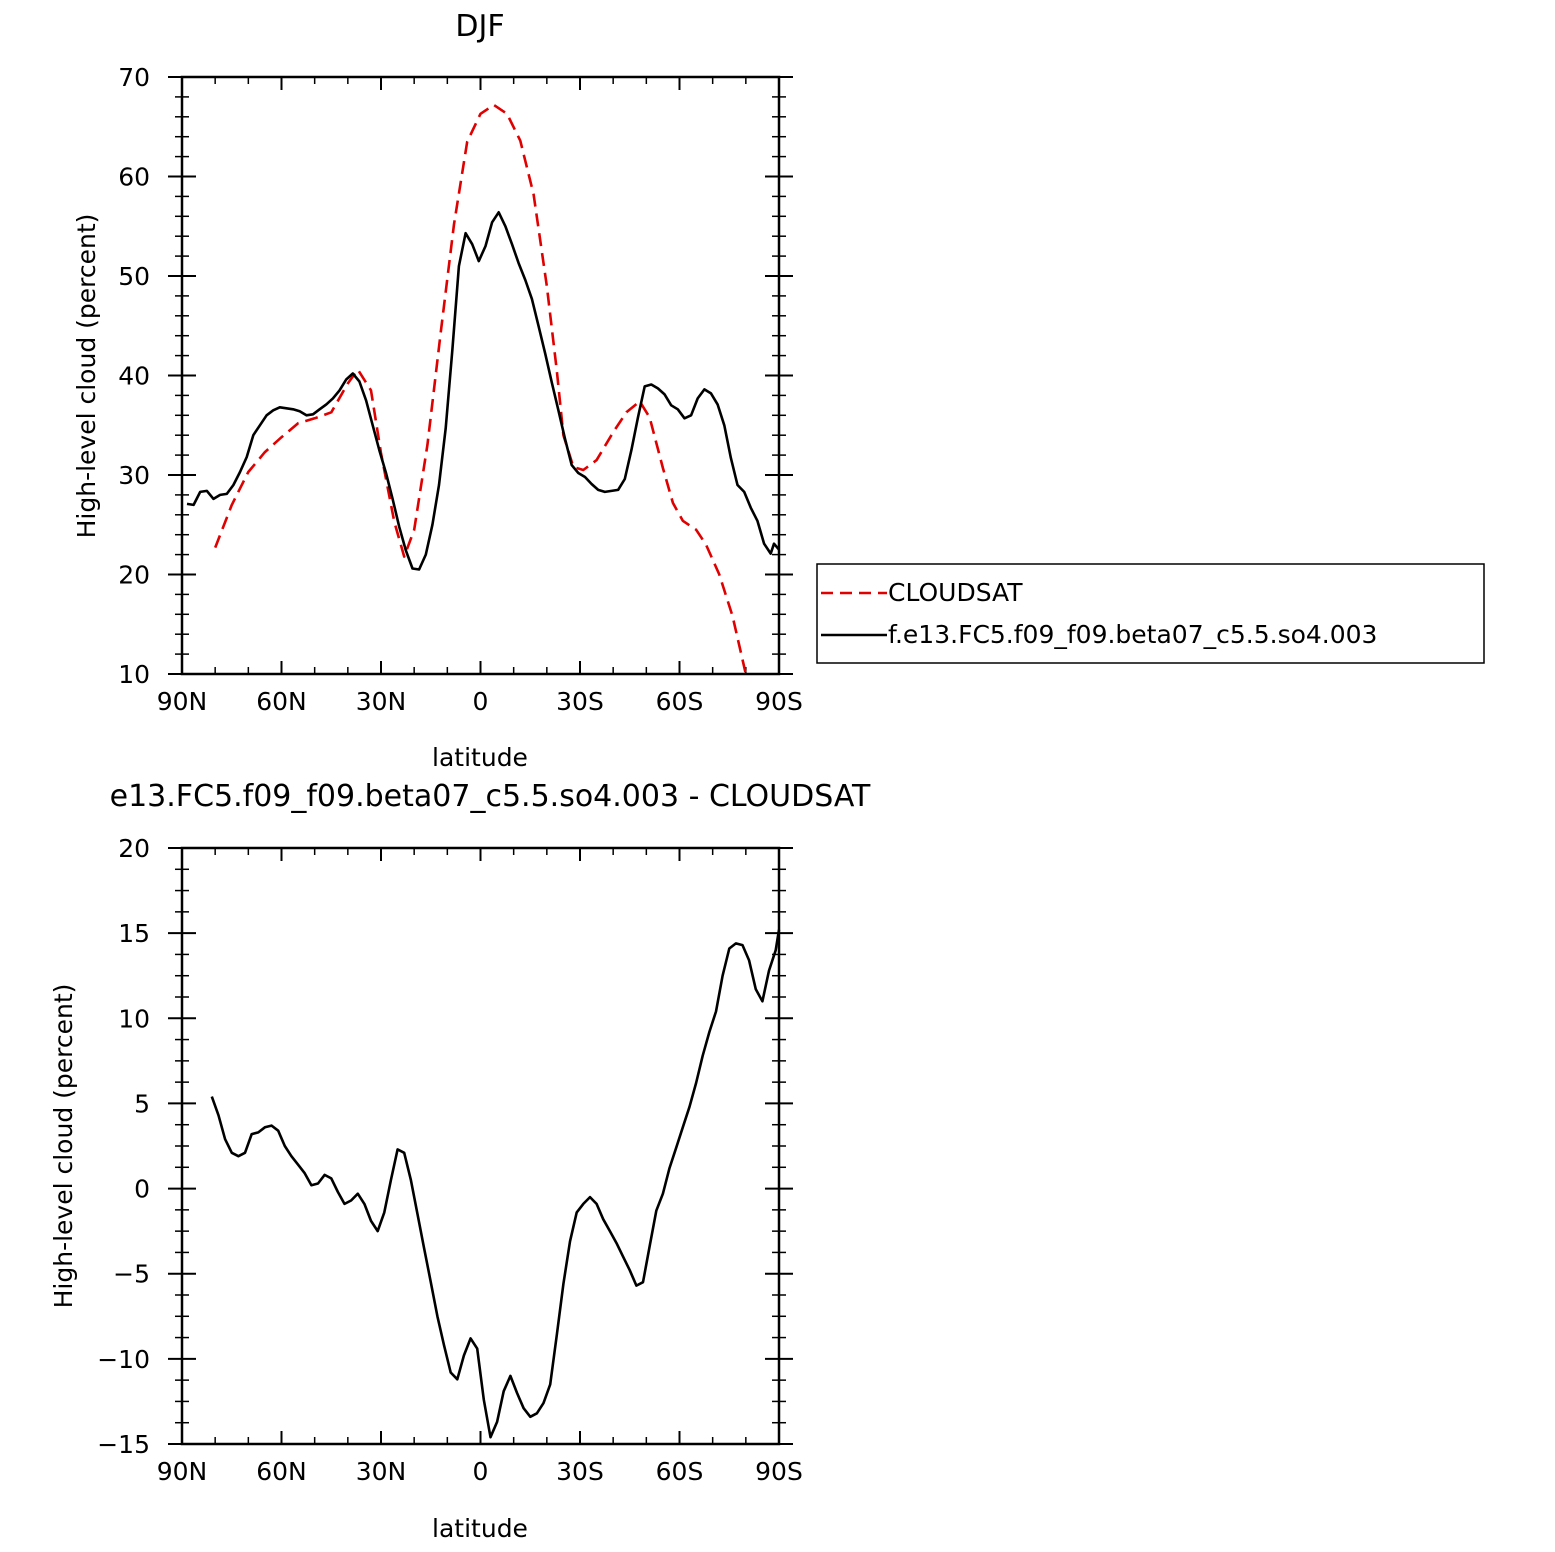 This screenshot has height=1552, width=1555. Describe the element at coordinates (134, 177) in the screenshot. I see `y-tick-label: 60` at that location.